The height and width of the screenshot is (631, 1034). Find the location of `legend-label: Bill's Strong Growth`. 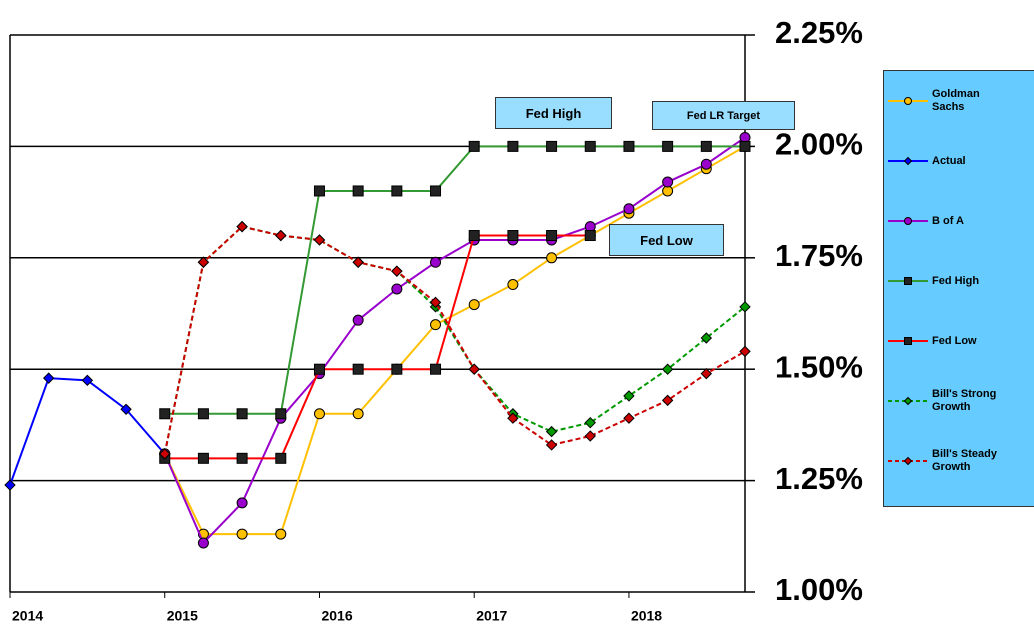

legend-label: Bill's Strong Growth is located at coordinates (964, 400).